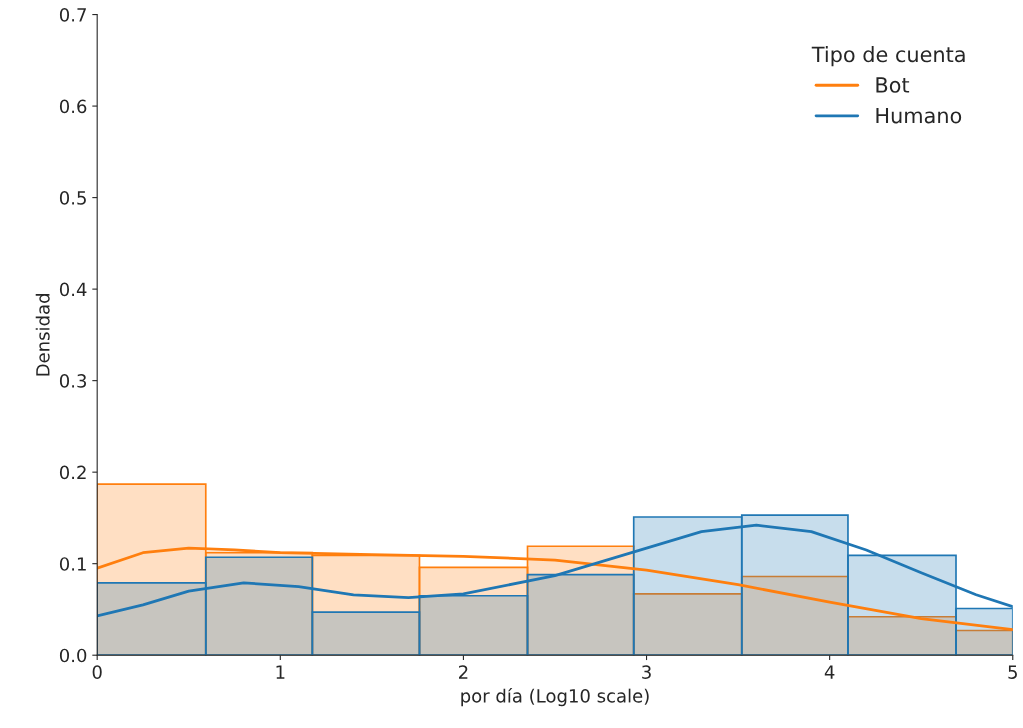  I want to click on y-tick-label: 0.0, so click(73, 655).